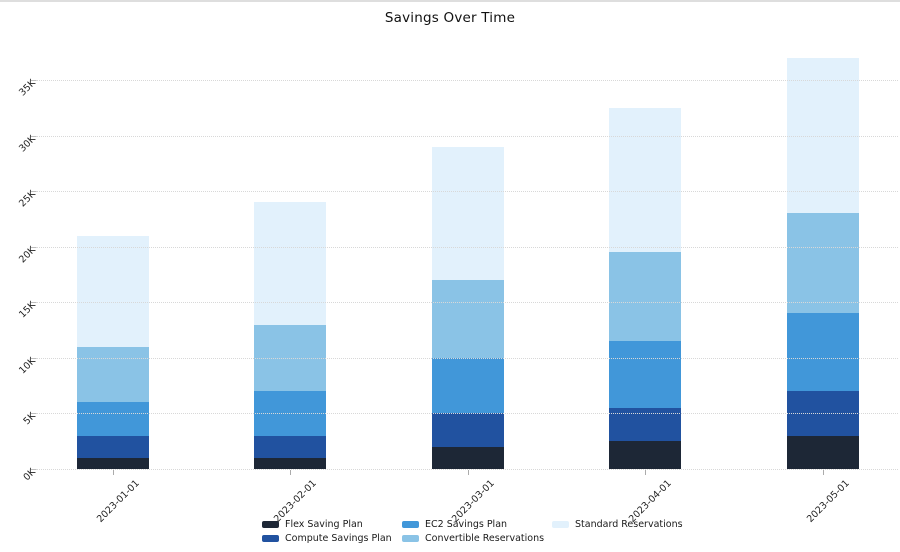 This screenshot has width=900, height=552. What do you see at coordinates (27, 143) in the screenshot?
I see `y-axis-tick-label: 30K` at bounding box center [27, 143].